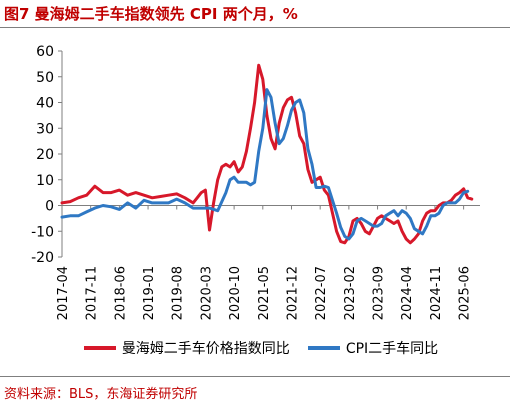 Image resolution: width=510 pixels, height=409 pixels. I want to click on y-tick-label: 20, so click(45, 155).